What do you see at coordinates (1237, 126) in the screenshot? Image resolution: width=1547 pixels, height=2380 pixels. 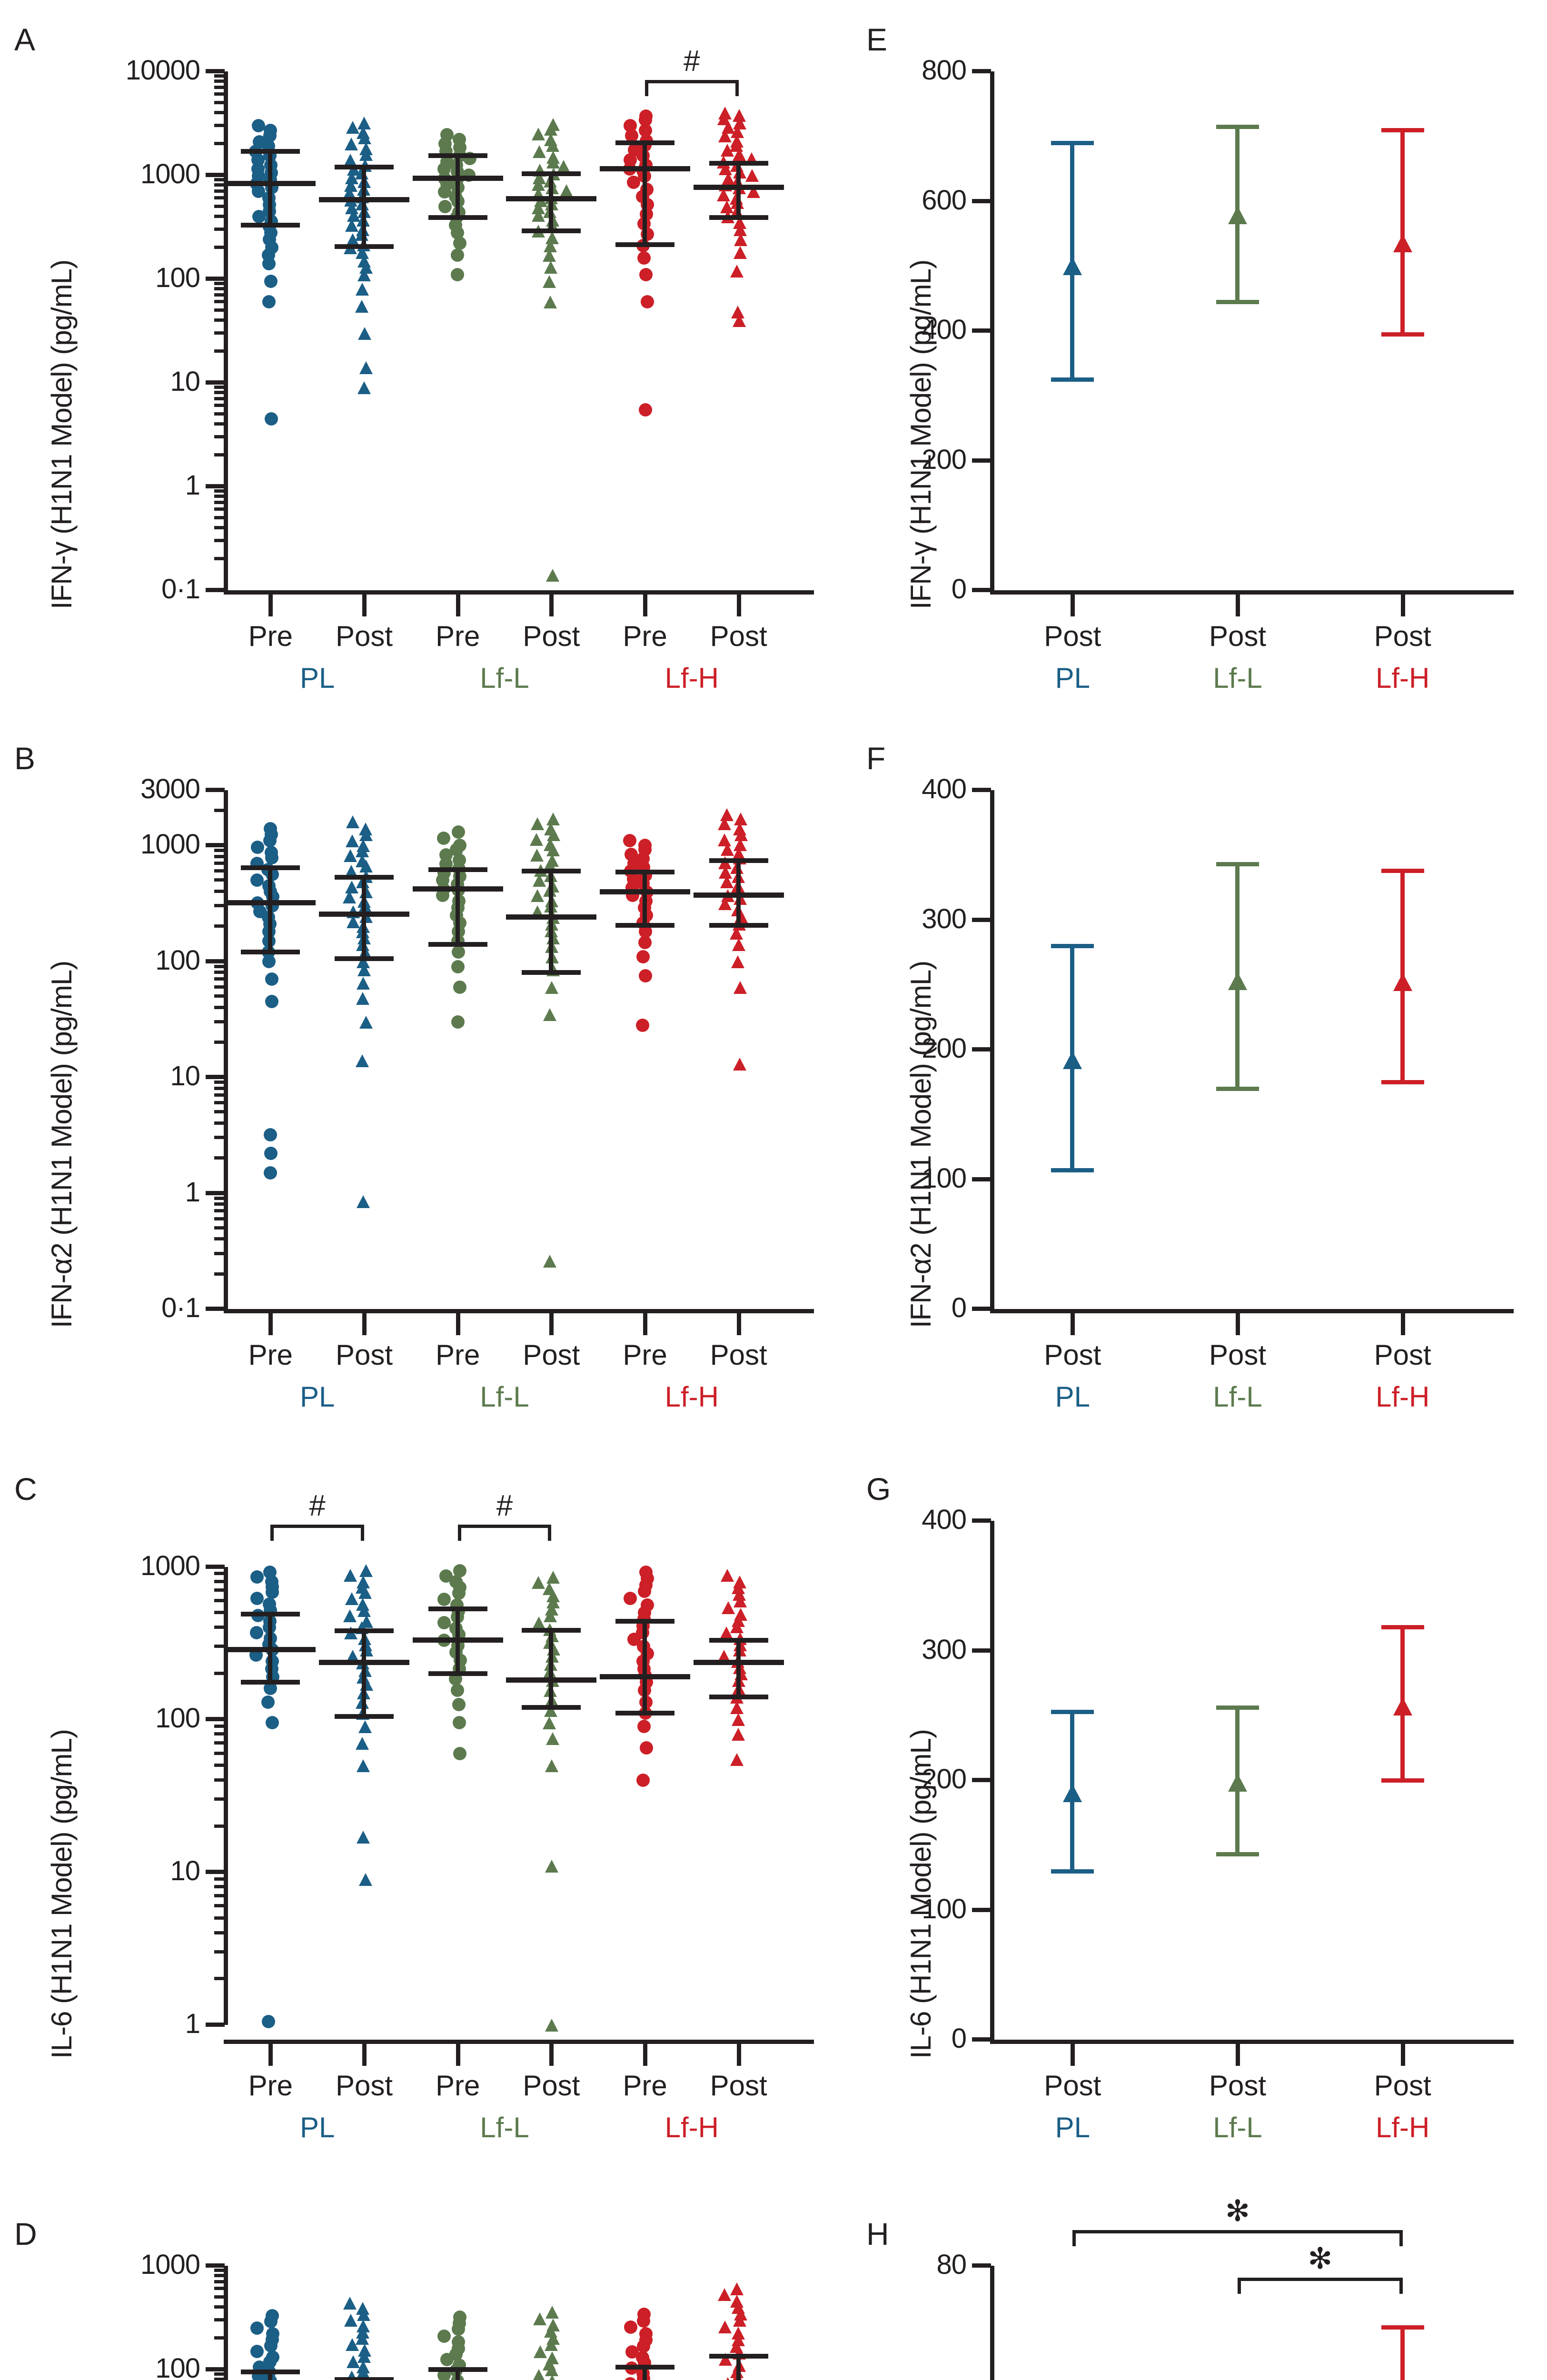 I see `errorbar-upper-cap` at bounding box center [1237, 126].